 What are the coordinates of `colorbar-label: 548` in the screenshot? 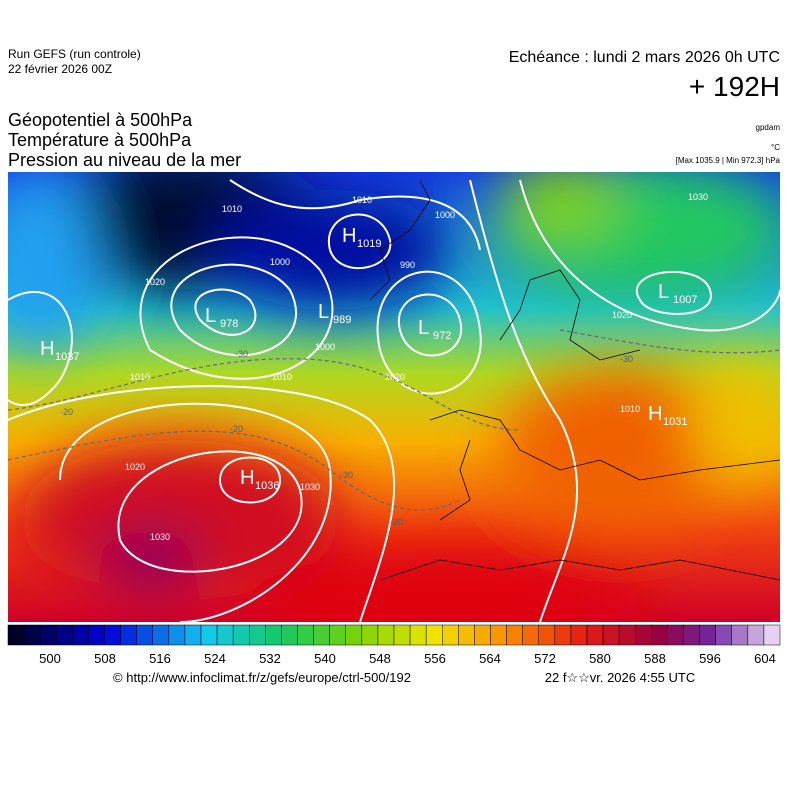 It's located at (380, 658).